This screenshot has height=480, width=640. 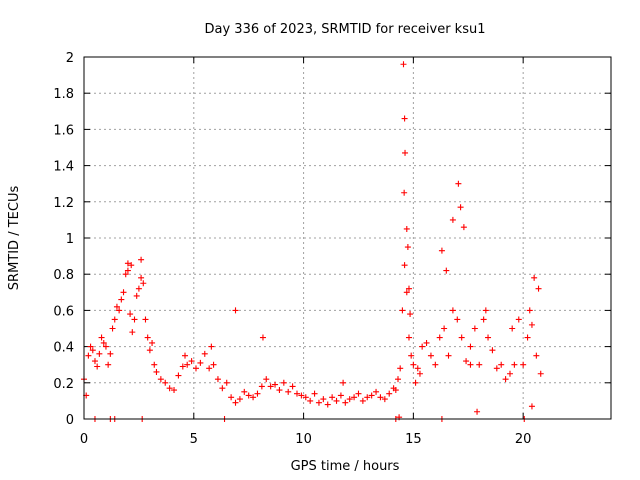 What do you see at coordinates (63, 203) in the screenshot?
I see `y-tick-label: 1.2` at bounding box center [63, 203].